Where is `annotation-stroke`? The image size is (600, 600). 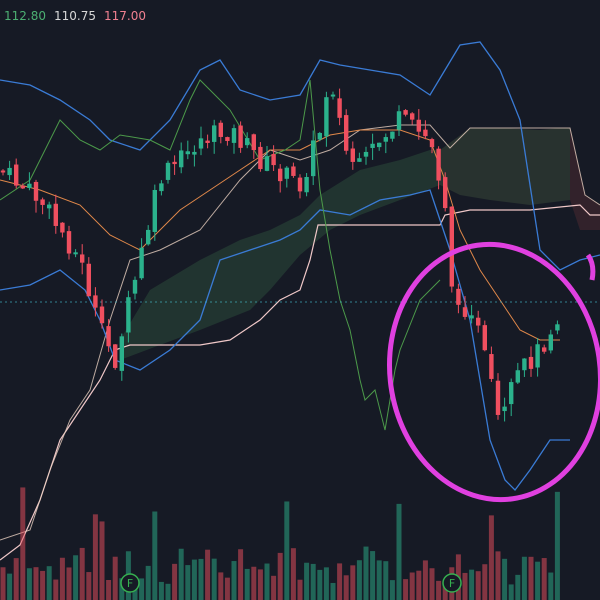 annotation-stroke is located at coordinates (590, 267).